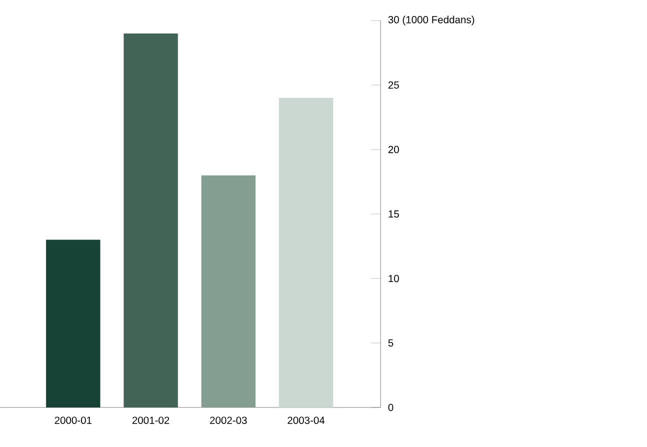  I want to click on x-tick-label: 2000-01, so click(73, 420).